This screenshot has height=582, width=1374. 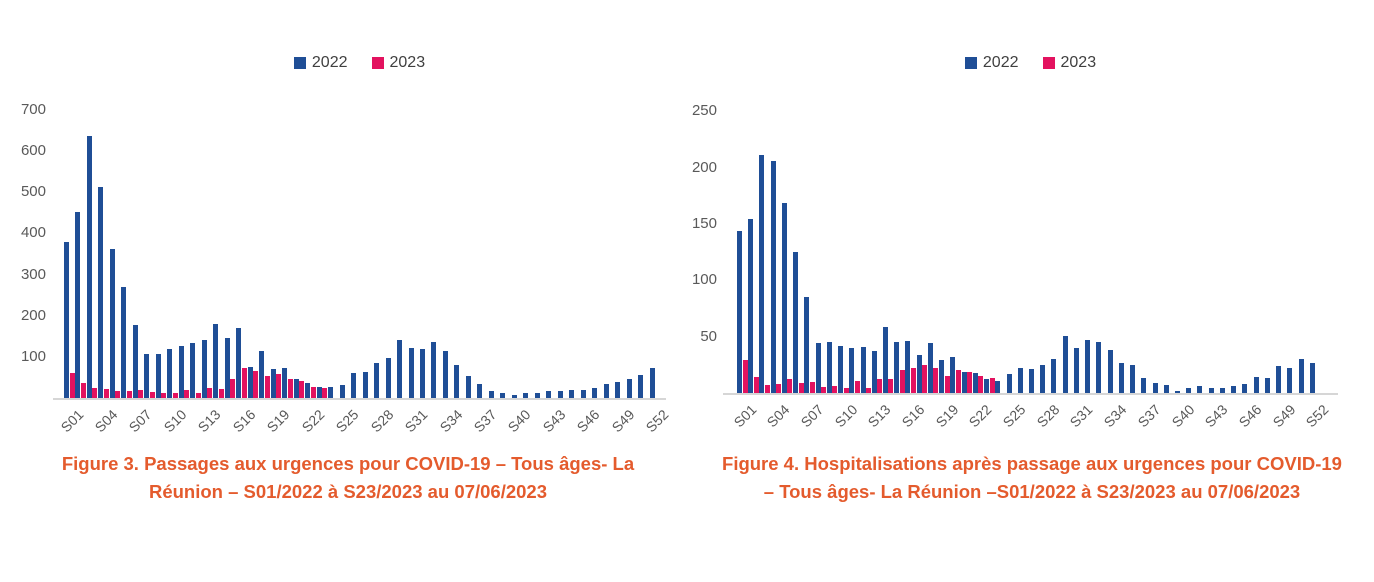 What do you see at coordinates (221, 393) in the screenshot?
I see `bar-2023-S14` at bounding box center [221, 393].